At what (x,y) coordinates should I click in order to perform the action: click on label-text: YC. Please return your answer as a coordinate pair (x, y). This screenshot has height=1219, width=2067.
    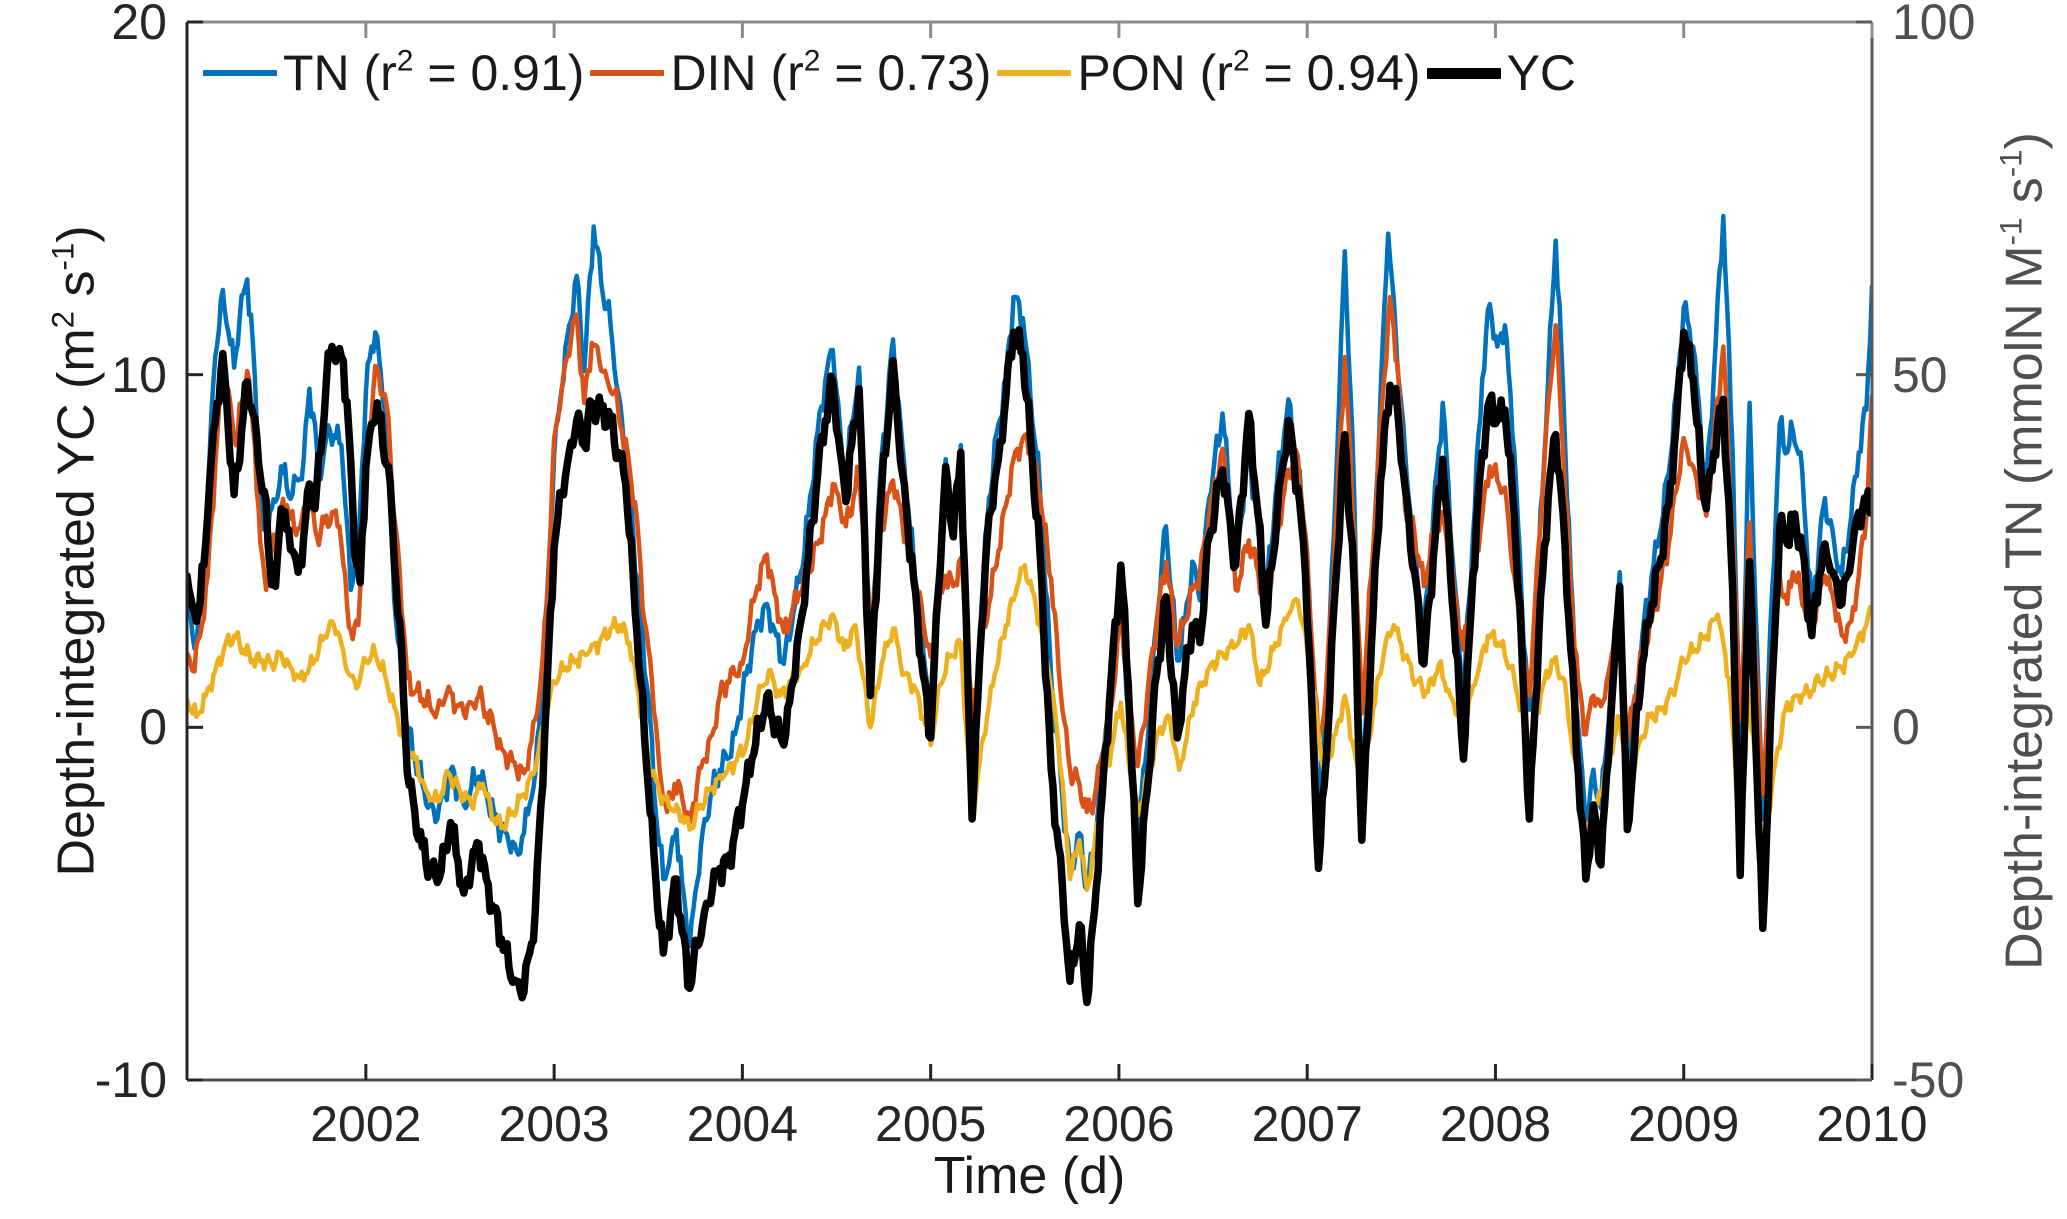
    Looking at the image, I should click on (1541, 73).